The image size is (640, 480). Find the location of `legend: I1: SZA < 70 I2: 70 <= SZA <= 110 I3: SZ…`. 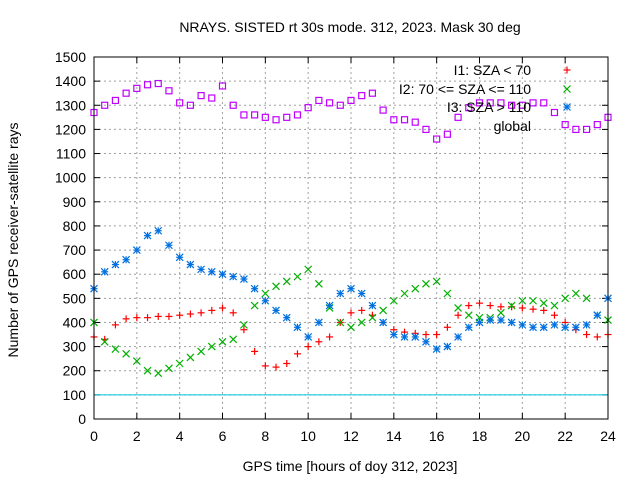

legend: I1: SZA < 70 I2: 70 <= SZA <= 110 I3: SZ… is located at coordinates (485, 98).